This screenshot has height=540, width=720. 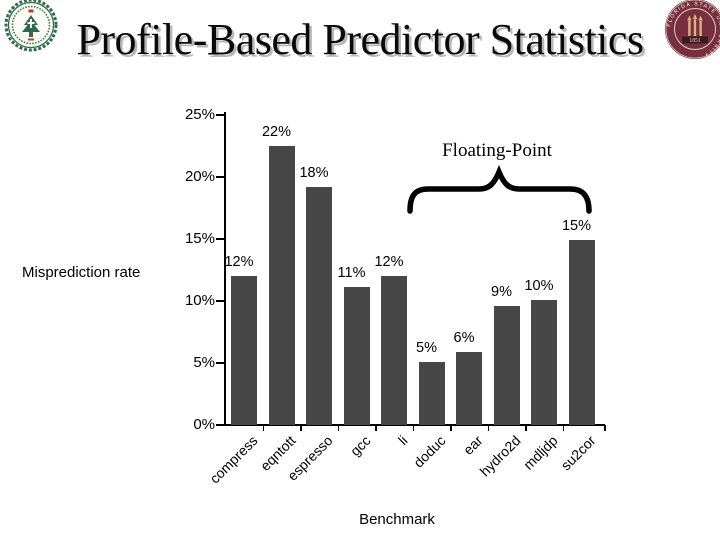 I want to click on bar-value-label: 15%, so click(x=576, y=226).